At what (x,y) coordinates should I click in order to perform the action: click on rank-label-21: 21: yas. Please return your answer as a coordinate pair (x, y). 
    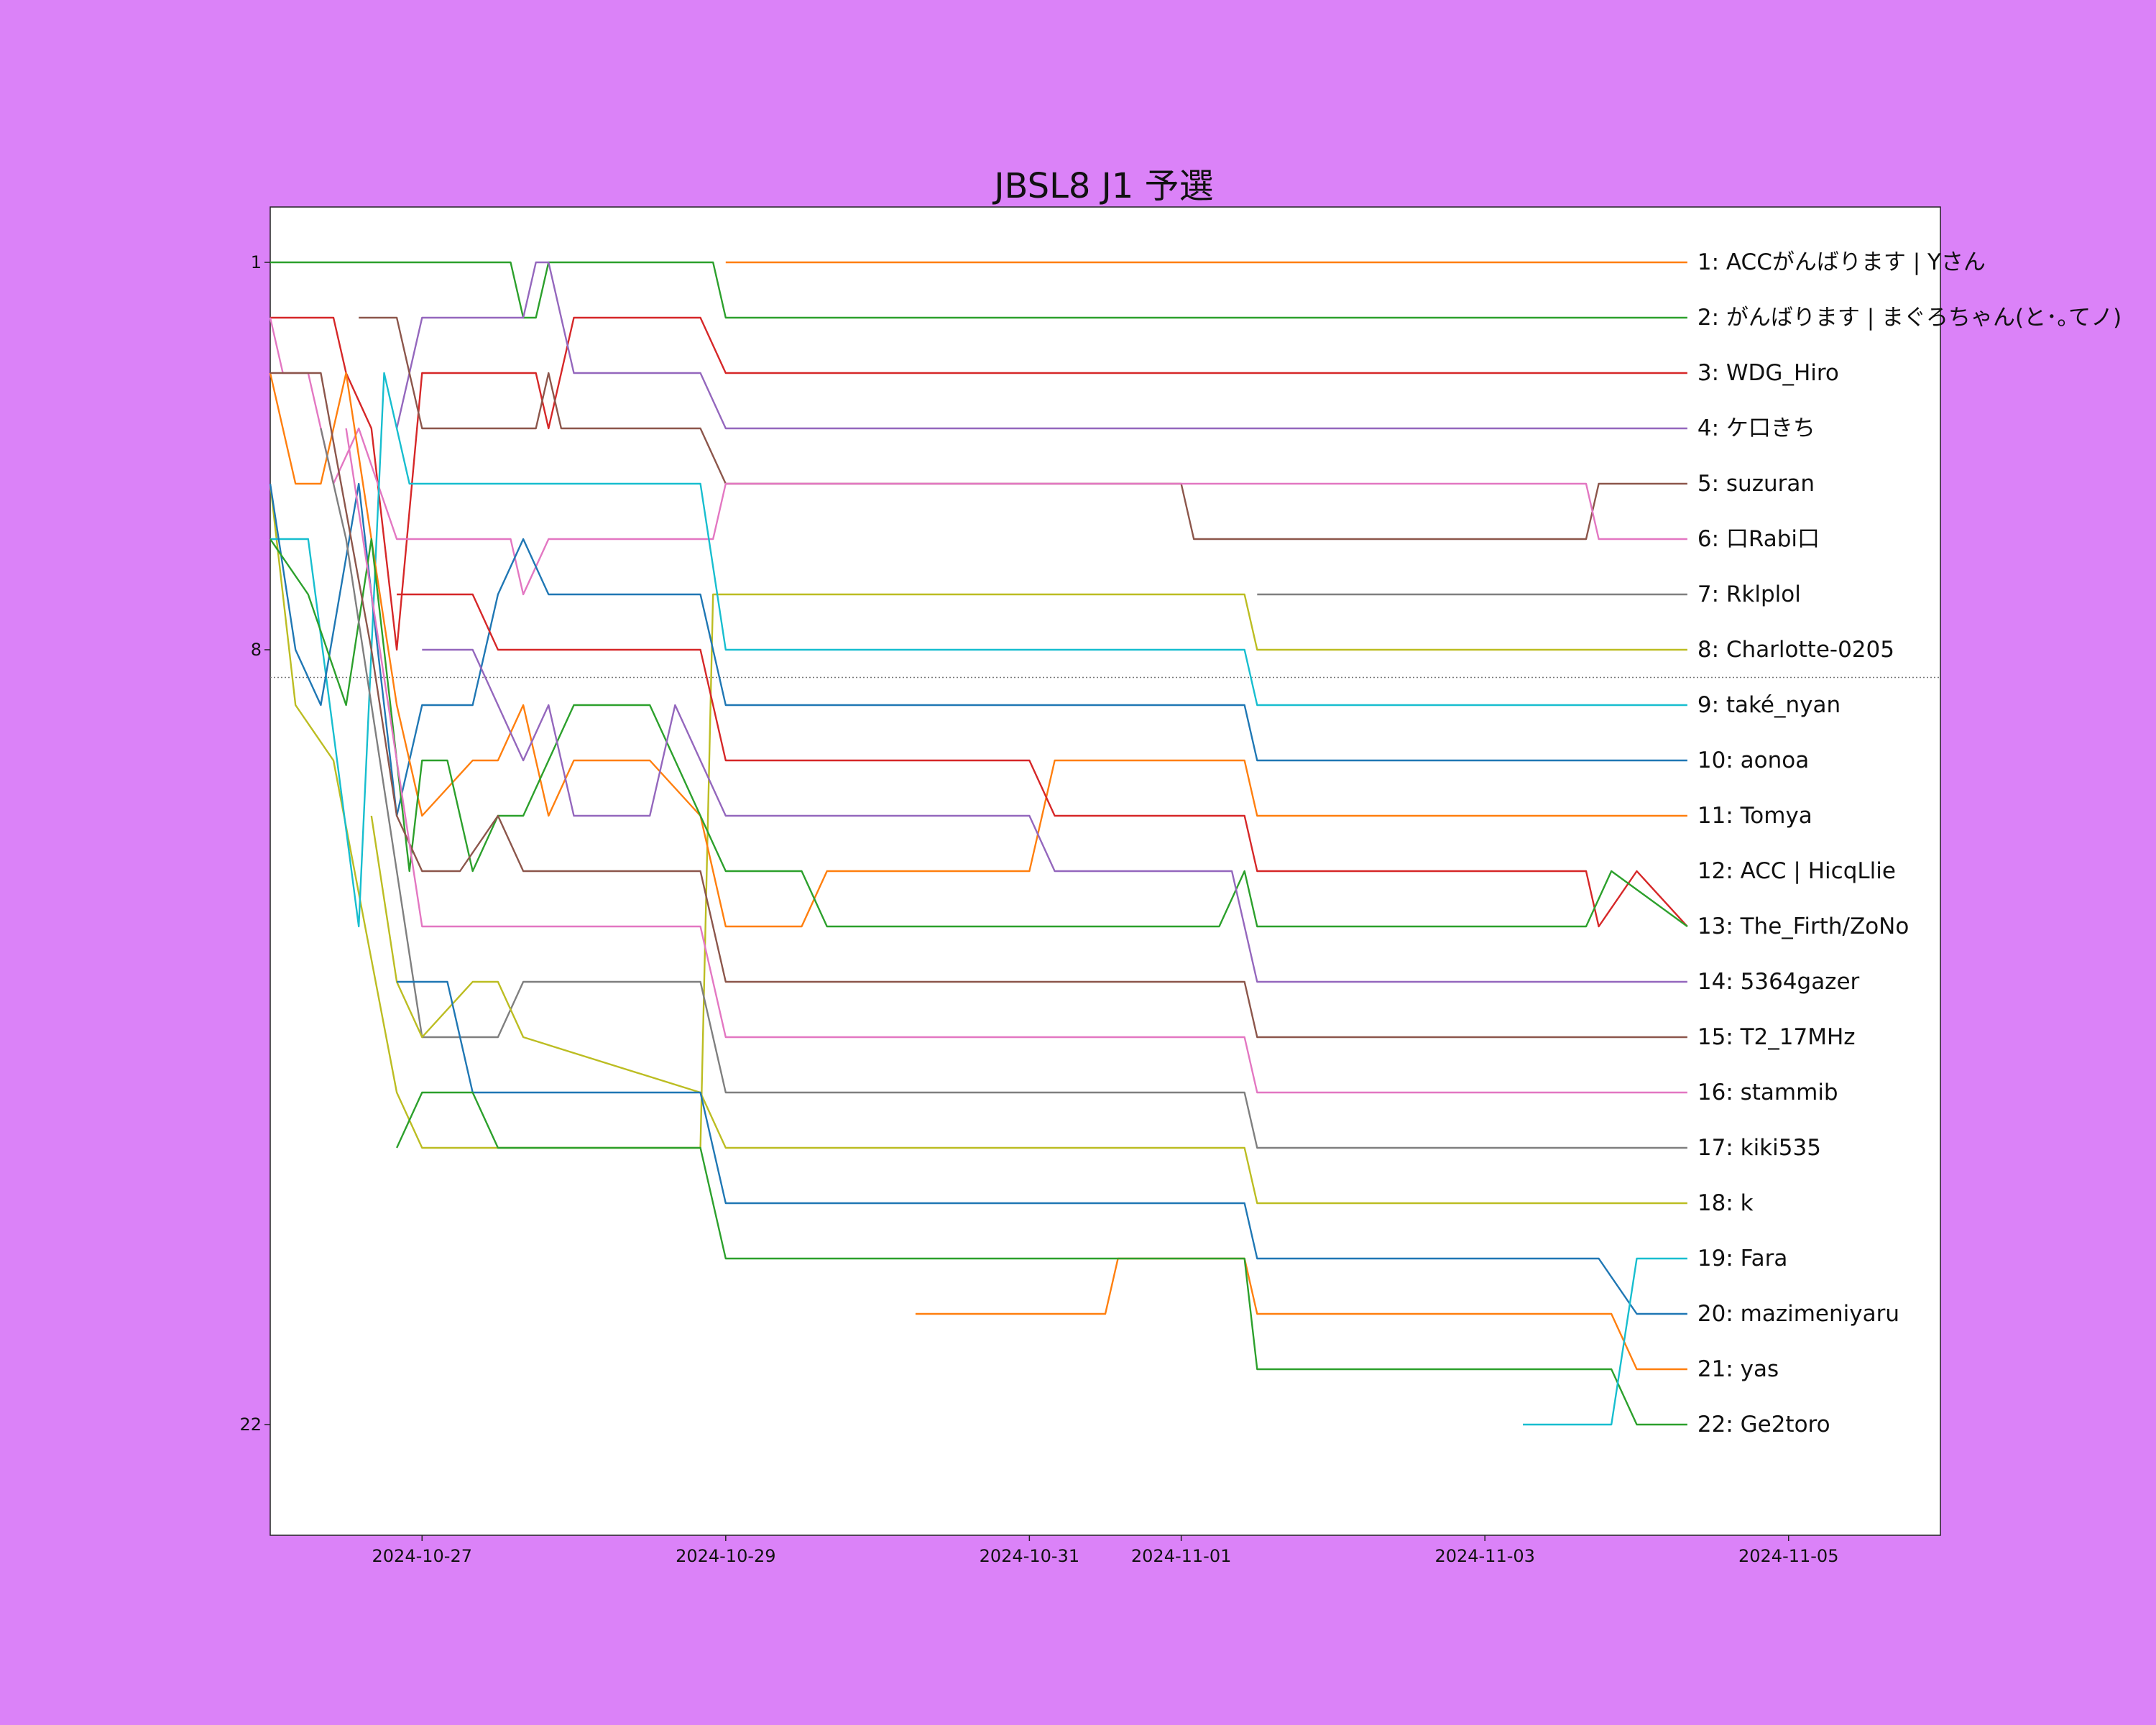
    Looking at the image, I should click on (1738, 1369).